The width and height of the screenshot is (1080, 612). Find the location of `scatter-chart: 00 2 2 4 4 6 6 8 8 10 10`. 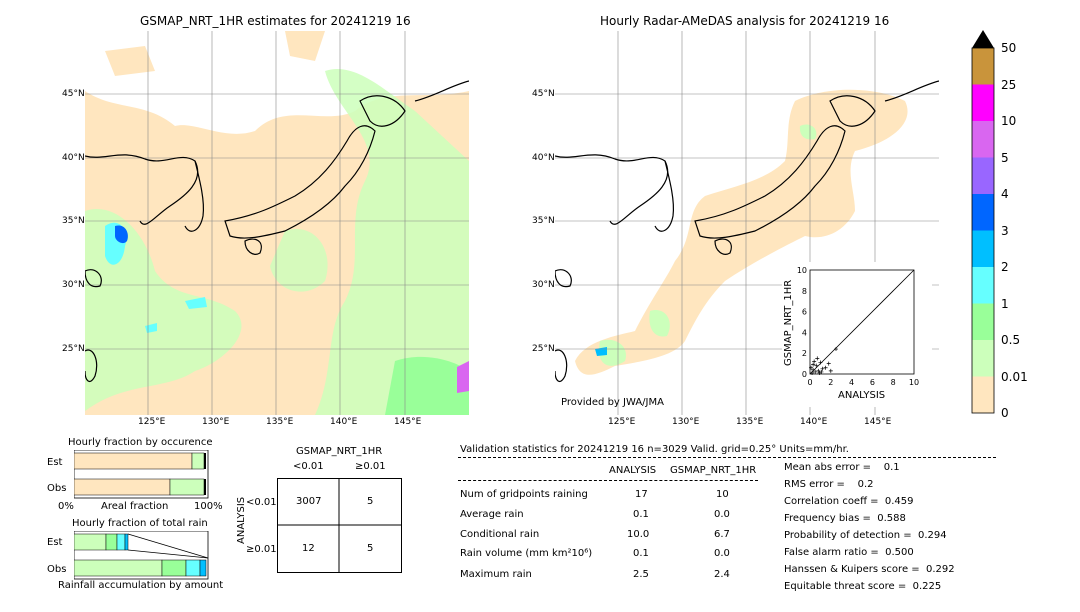

scatter-chart: 00 2 2 4 4 6 6 8 8 10 10 is located at coordinates (858, 326).